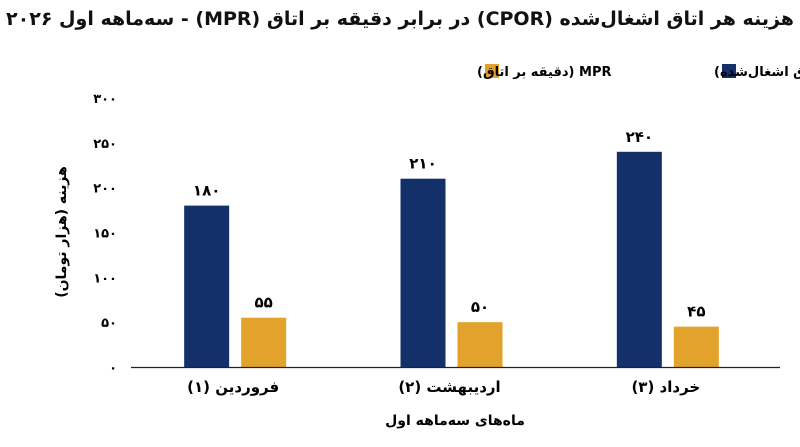 The height and width of the screenshot is (447, 800). What do you see at coordinates (544, 72) in the screenshot?
I see `legend-label: MPR (دقیقه بر اتاق)` at bounding box center [544, 72].